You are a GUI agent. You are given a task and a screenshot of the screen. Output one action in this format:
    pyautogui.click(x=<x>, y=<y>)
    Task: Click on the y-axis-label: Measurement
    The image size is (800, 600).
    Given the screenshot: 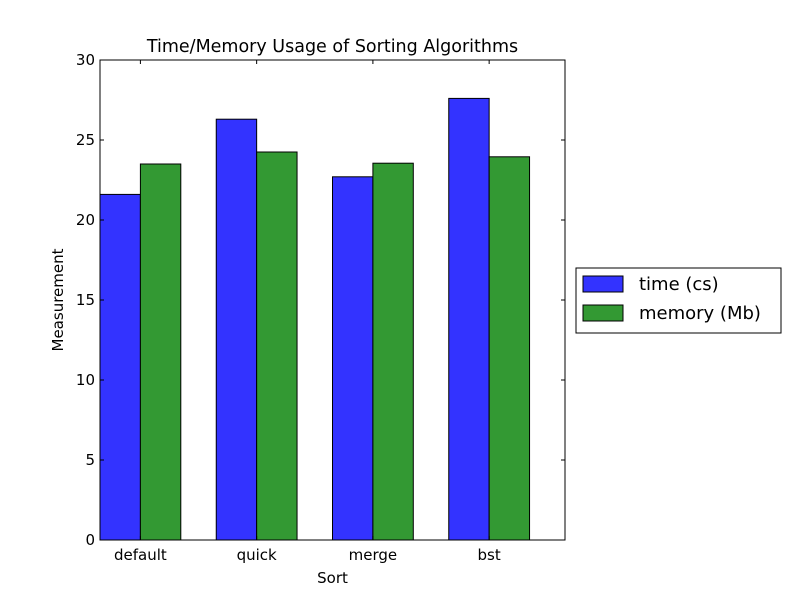 What is the action you would take?
    pyautogui.click(x=58, y=299)
    